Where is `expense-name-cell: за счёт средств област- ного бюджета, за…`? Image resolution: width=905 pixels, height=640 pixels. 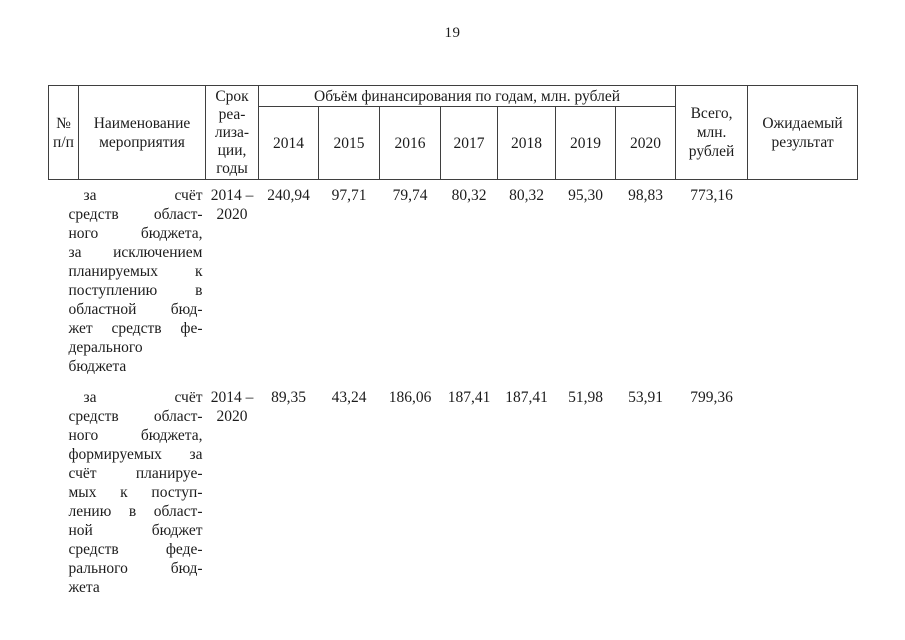
expense-name-cell: за счёт средств област- ного бюджета, за… is located at coordinates (137, 281).